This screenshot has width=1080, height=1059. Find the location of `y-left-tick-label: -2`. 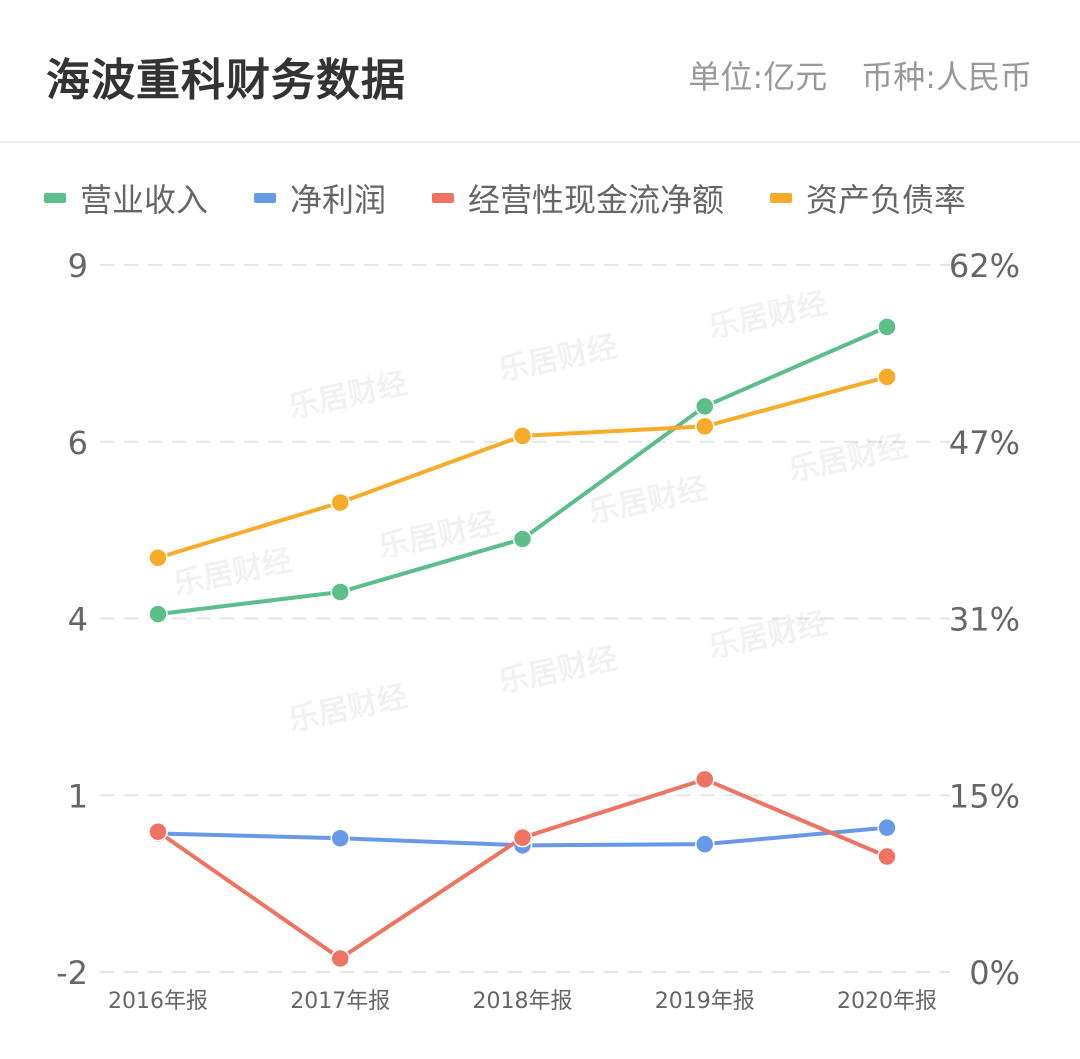

y-left-tick-label: -2 is located at coordinates (72, 973).